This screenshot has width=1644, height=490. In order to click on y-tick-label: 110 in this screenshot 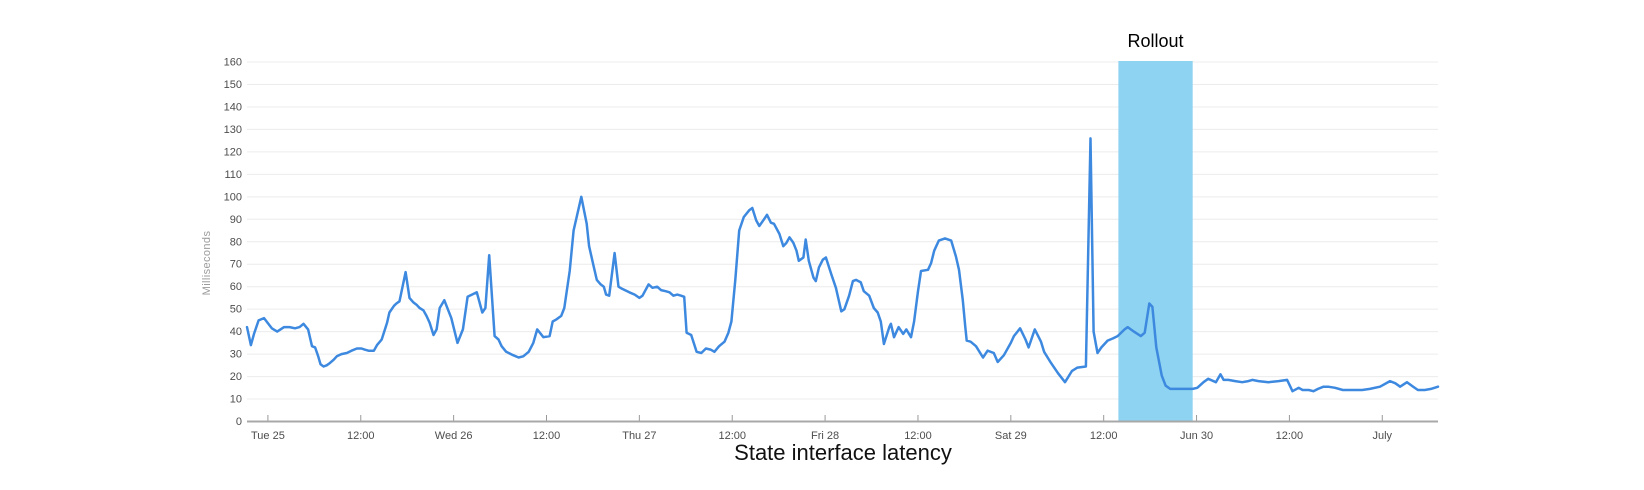, I will do `click(233, 175)`.